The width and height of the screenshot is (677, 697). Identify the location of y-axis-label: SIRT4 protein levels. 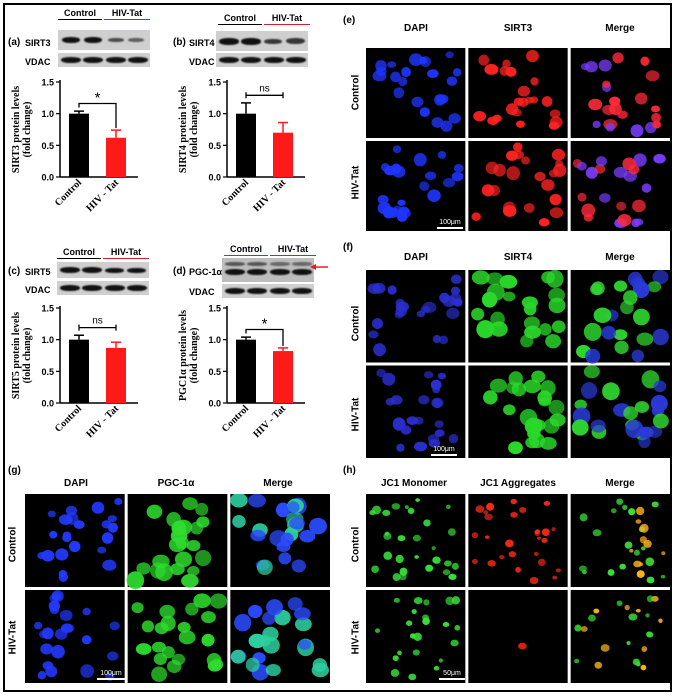
(183, 129).